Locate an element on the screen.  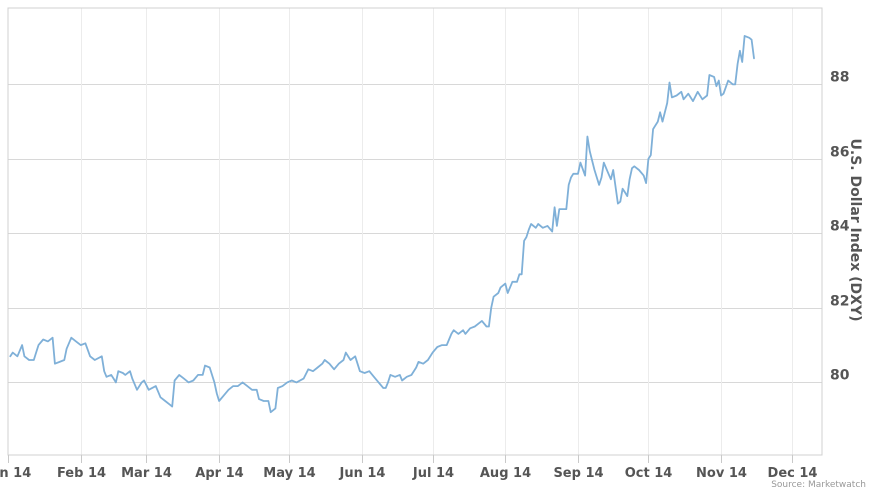
y-tick-label-84: 84 is located at coordinates (840, 227).